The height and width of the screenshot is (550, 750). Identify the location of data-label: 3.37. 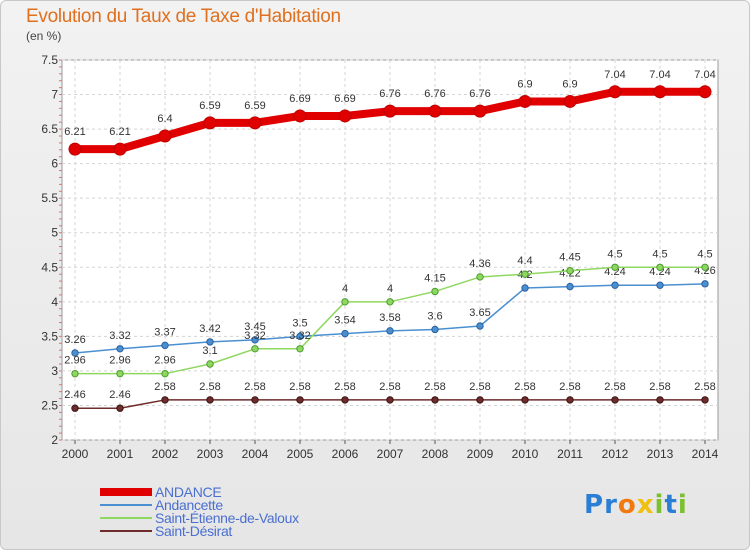
(164, 332).